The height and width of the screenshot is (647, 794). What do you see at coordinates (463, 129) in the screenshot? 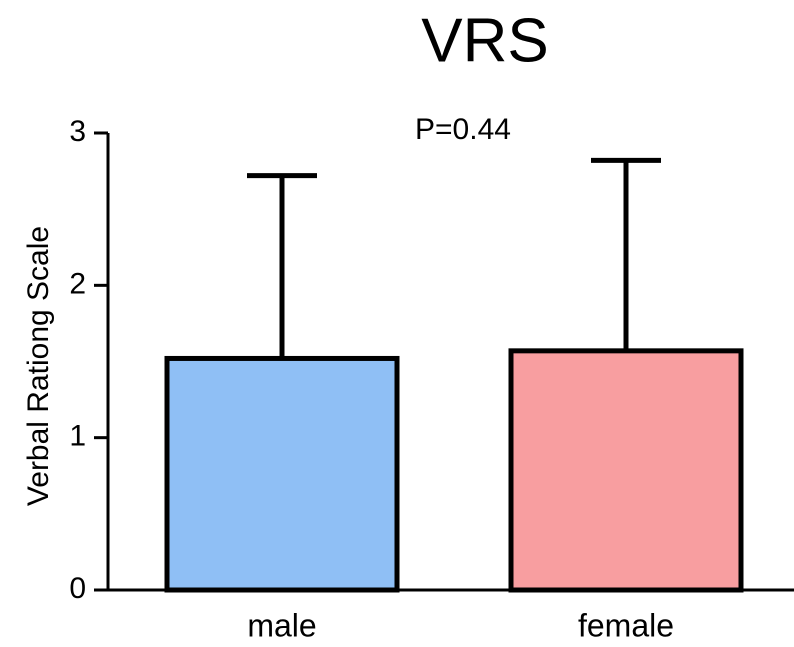
I see `annotation: P=0.44` at bounding box center [463, 129].